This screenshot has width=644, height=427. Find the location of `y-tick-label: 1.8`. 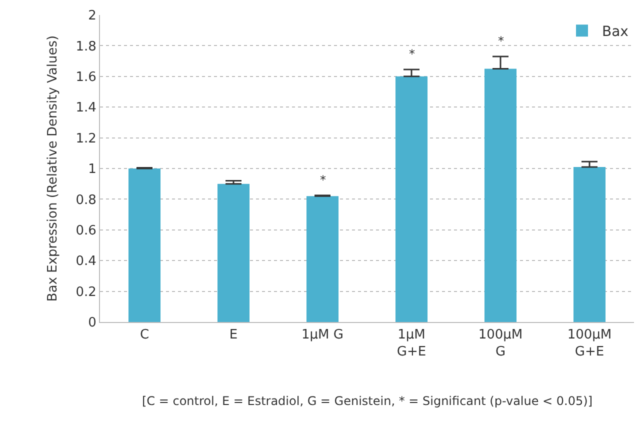

y-tick-label: 1.8 is located at coordinates (86, 46).